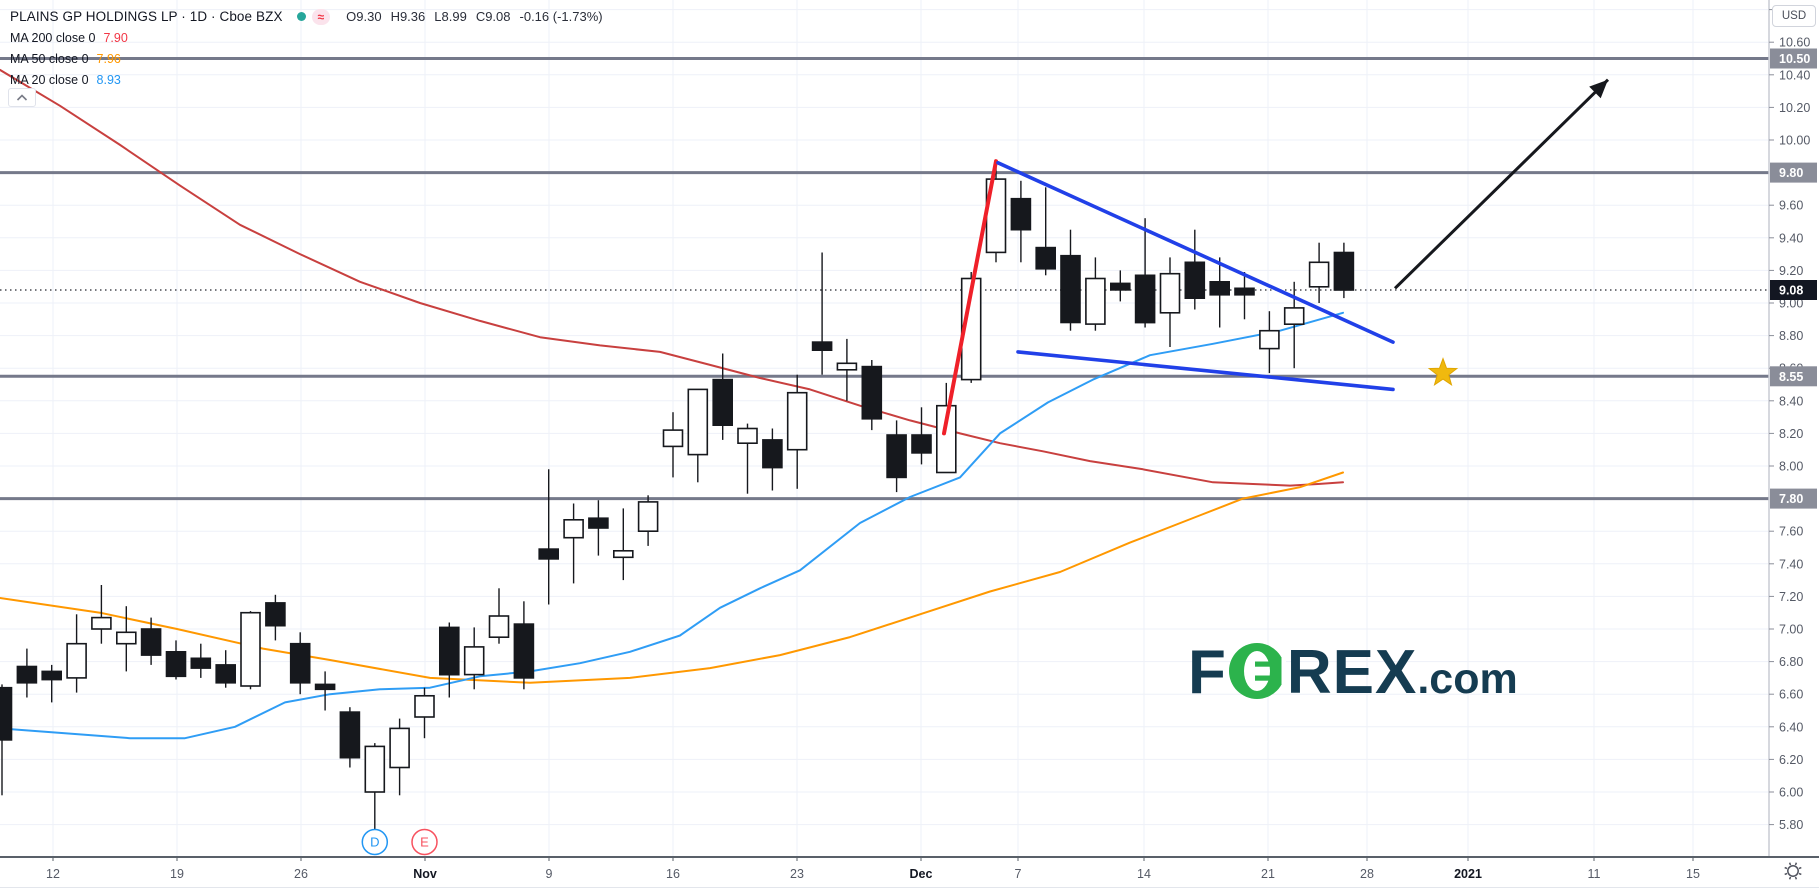 The image size is (1819, 889). I want to click on svg-text: Nov, so click(425, 874).